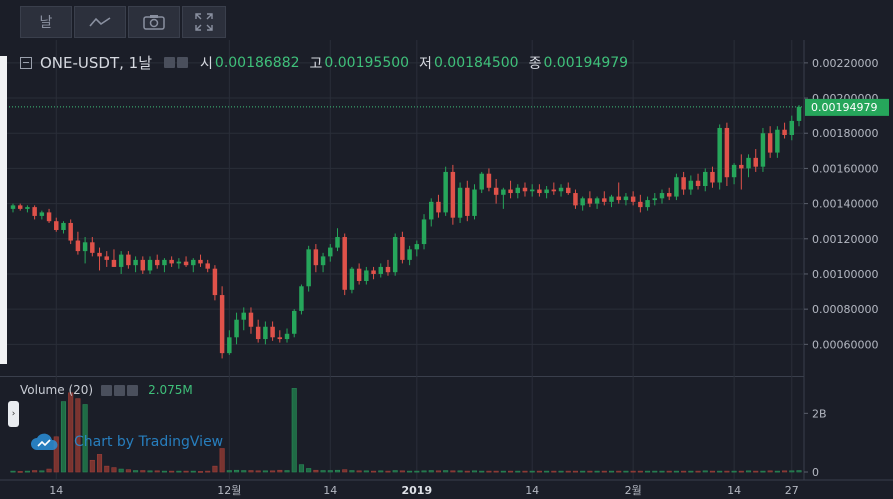 Image resolution: width=893 pixels, height=499 pixels. What do you see at coordinates (845, 239) in the screenshot?
I see `price-tick-label: 0.00120000` at bounding box center [845, 239].